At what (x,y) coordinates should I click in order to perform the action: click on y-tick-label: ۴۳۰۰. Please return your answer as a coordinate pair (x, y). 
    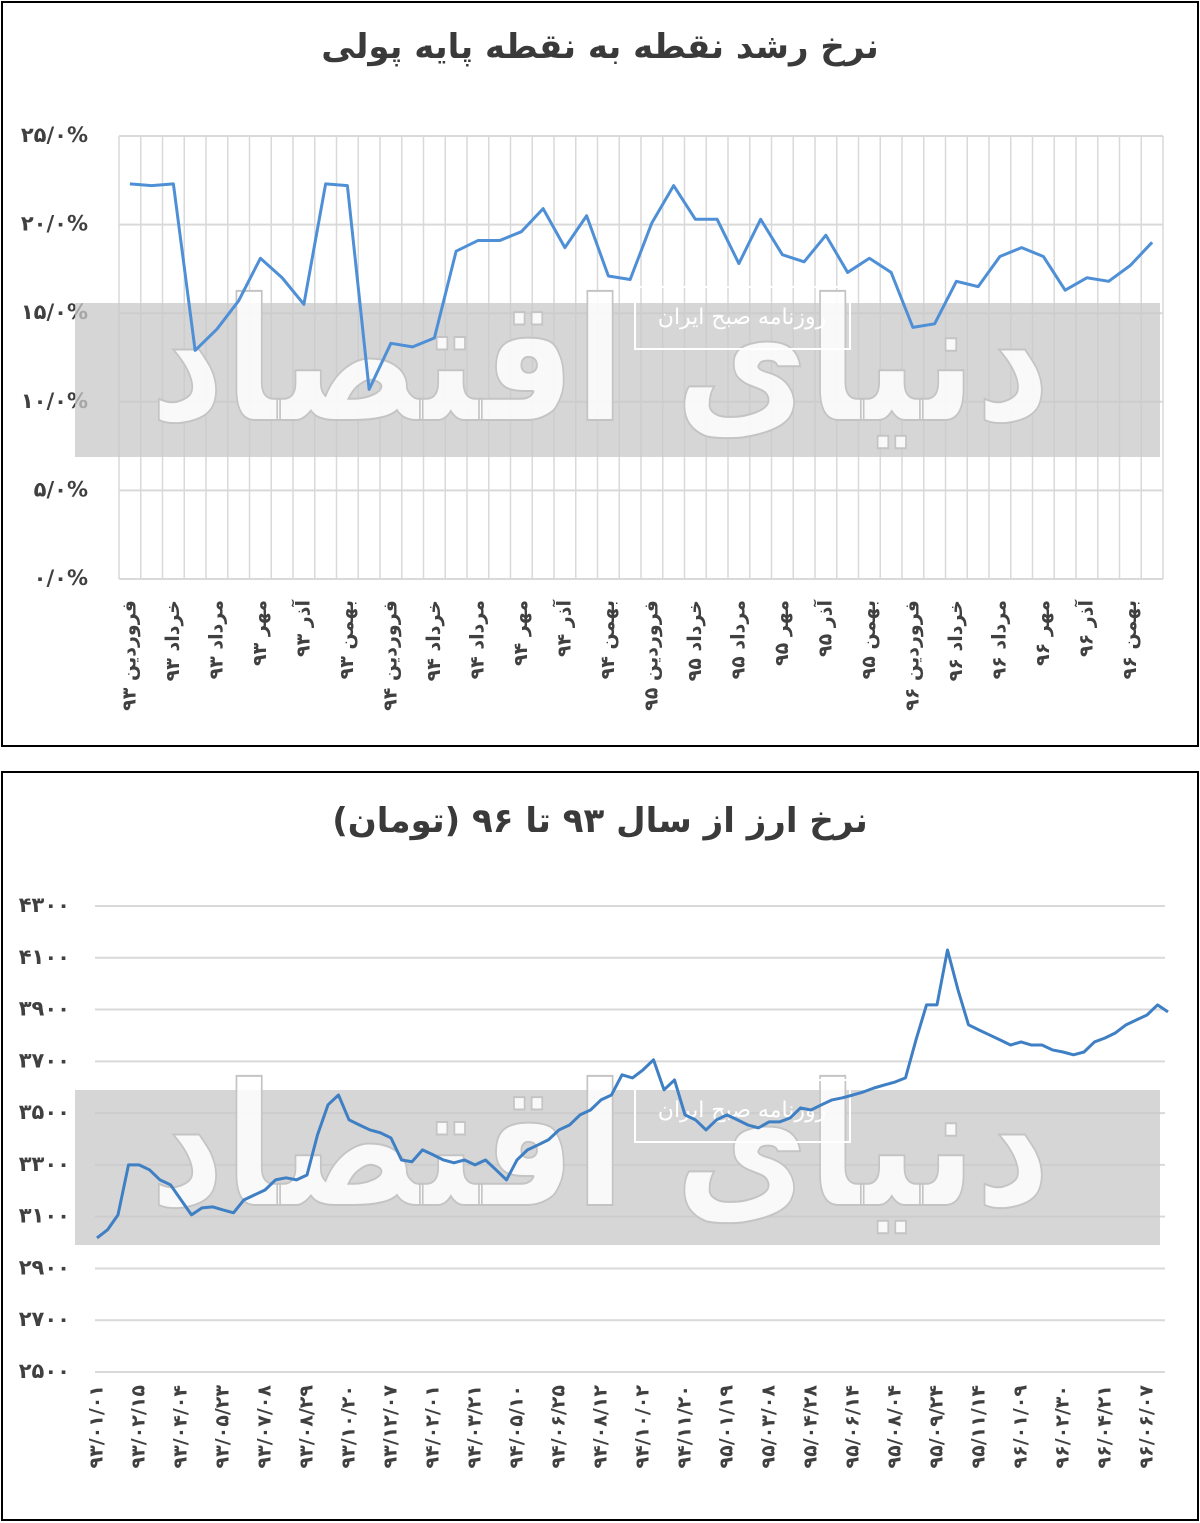
    Looking at the image, I should click on (44, 905).